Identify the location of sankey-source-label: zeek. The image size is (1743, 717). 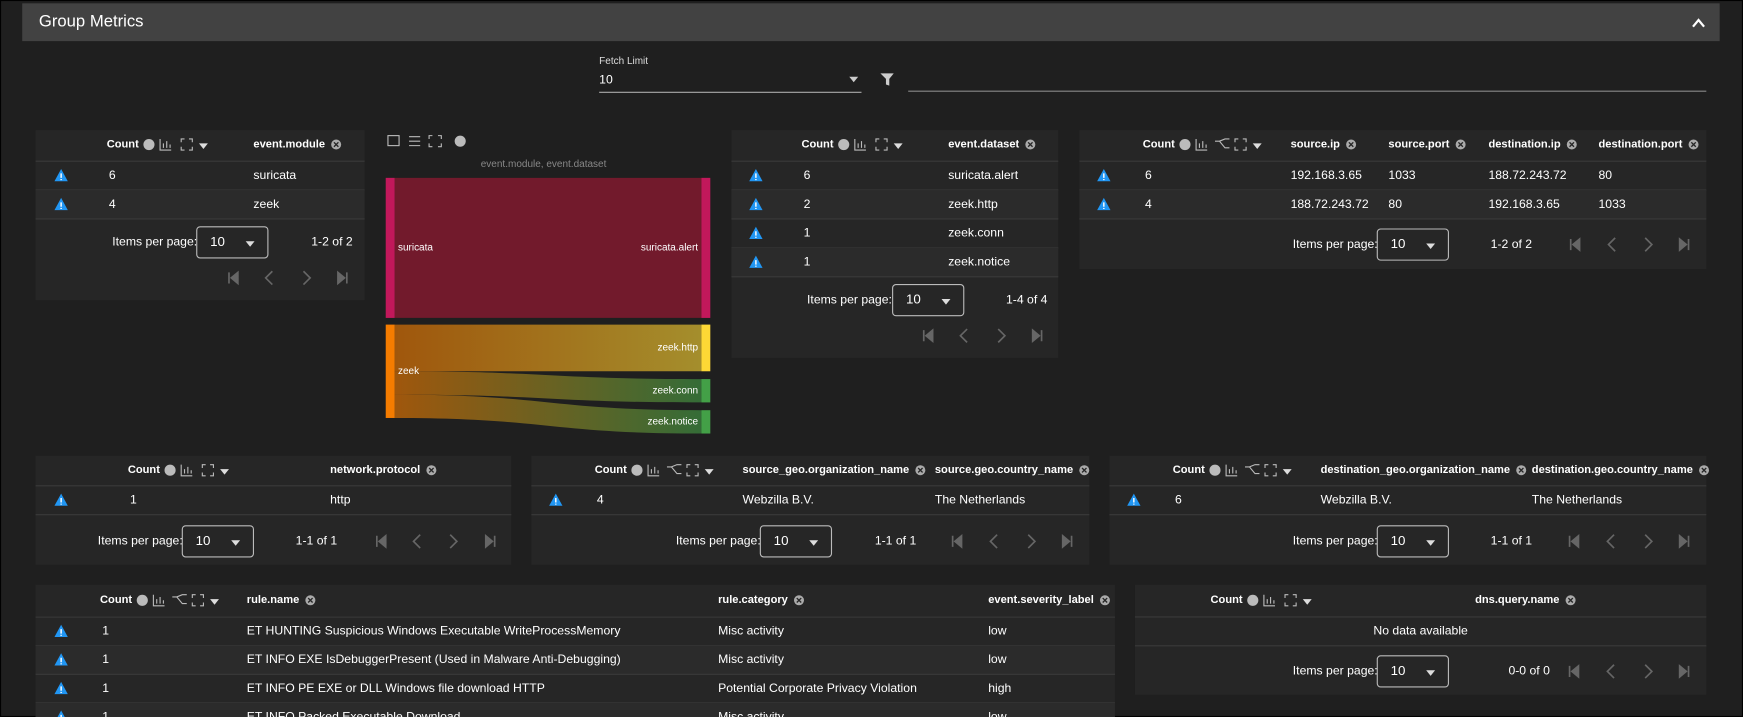
(409, 371).